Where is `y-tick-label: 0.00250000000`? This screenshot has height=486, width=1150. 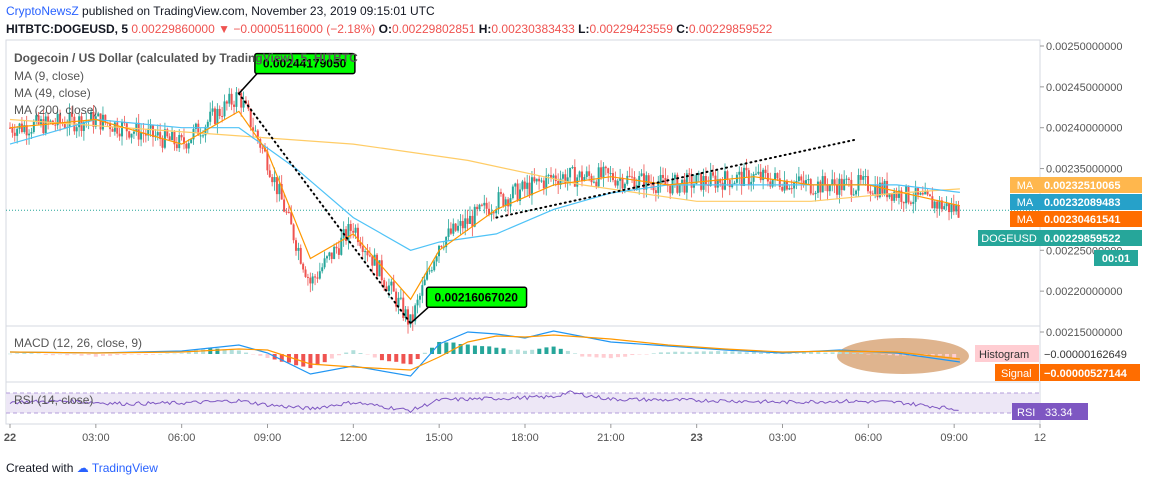
y-tick-label: 0.00250000000 is located at coordinates (1084, 47).